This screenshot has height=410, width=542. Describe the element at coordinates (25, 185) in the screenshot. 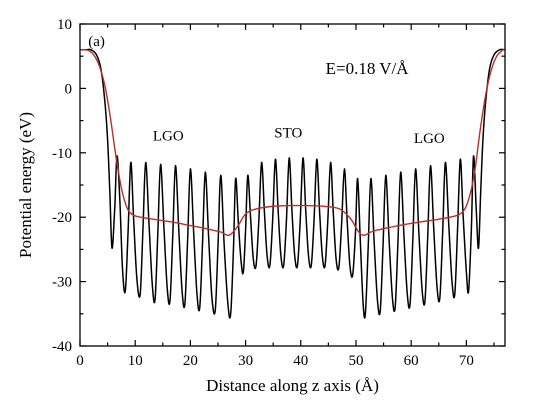

I see `y-axis-title: Potential energy (eV)` at that location.